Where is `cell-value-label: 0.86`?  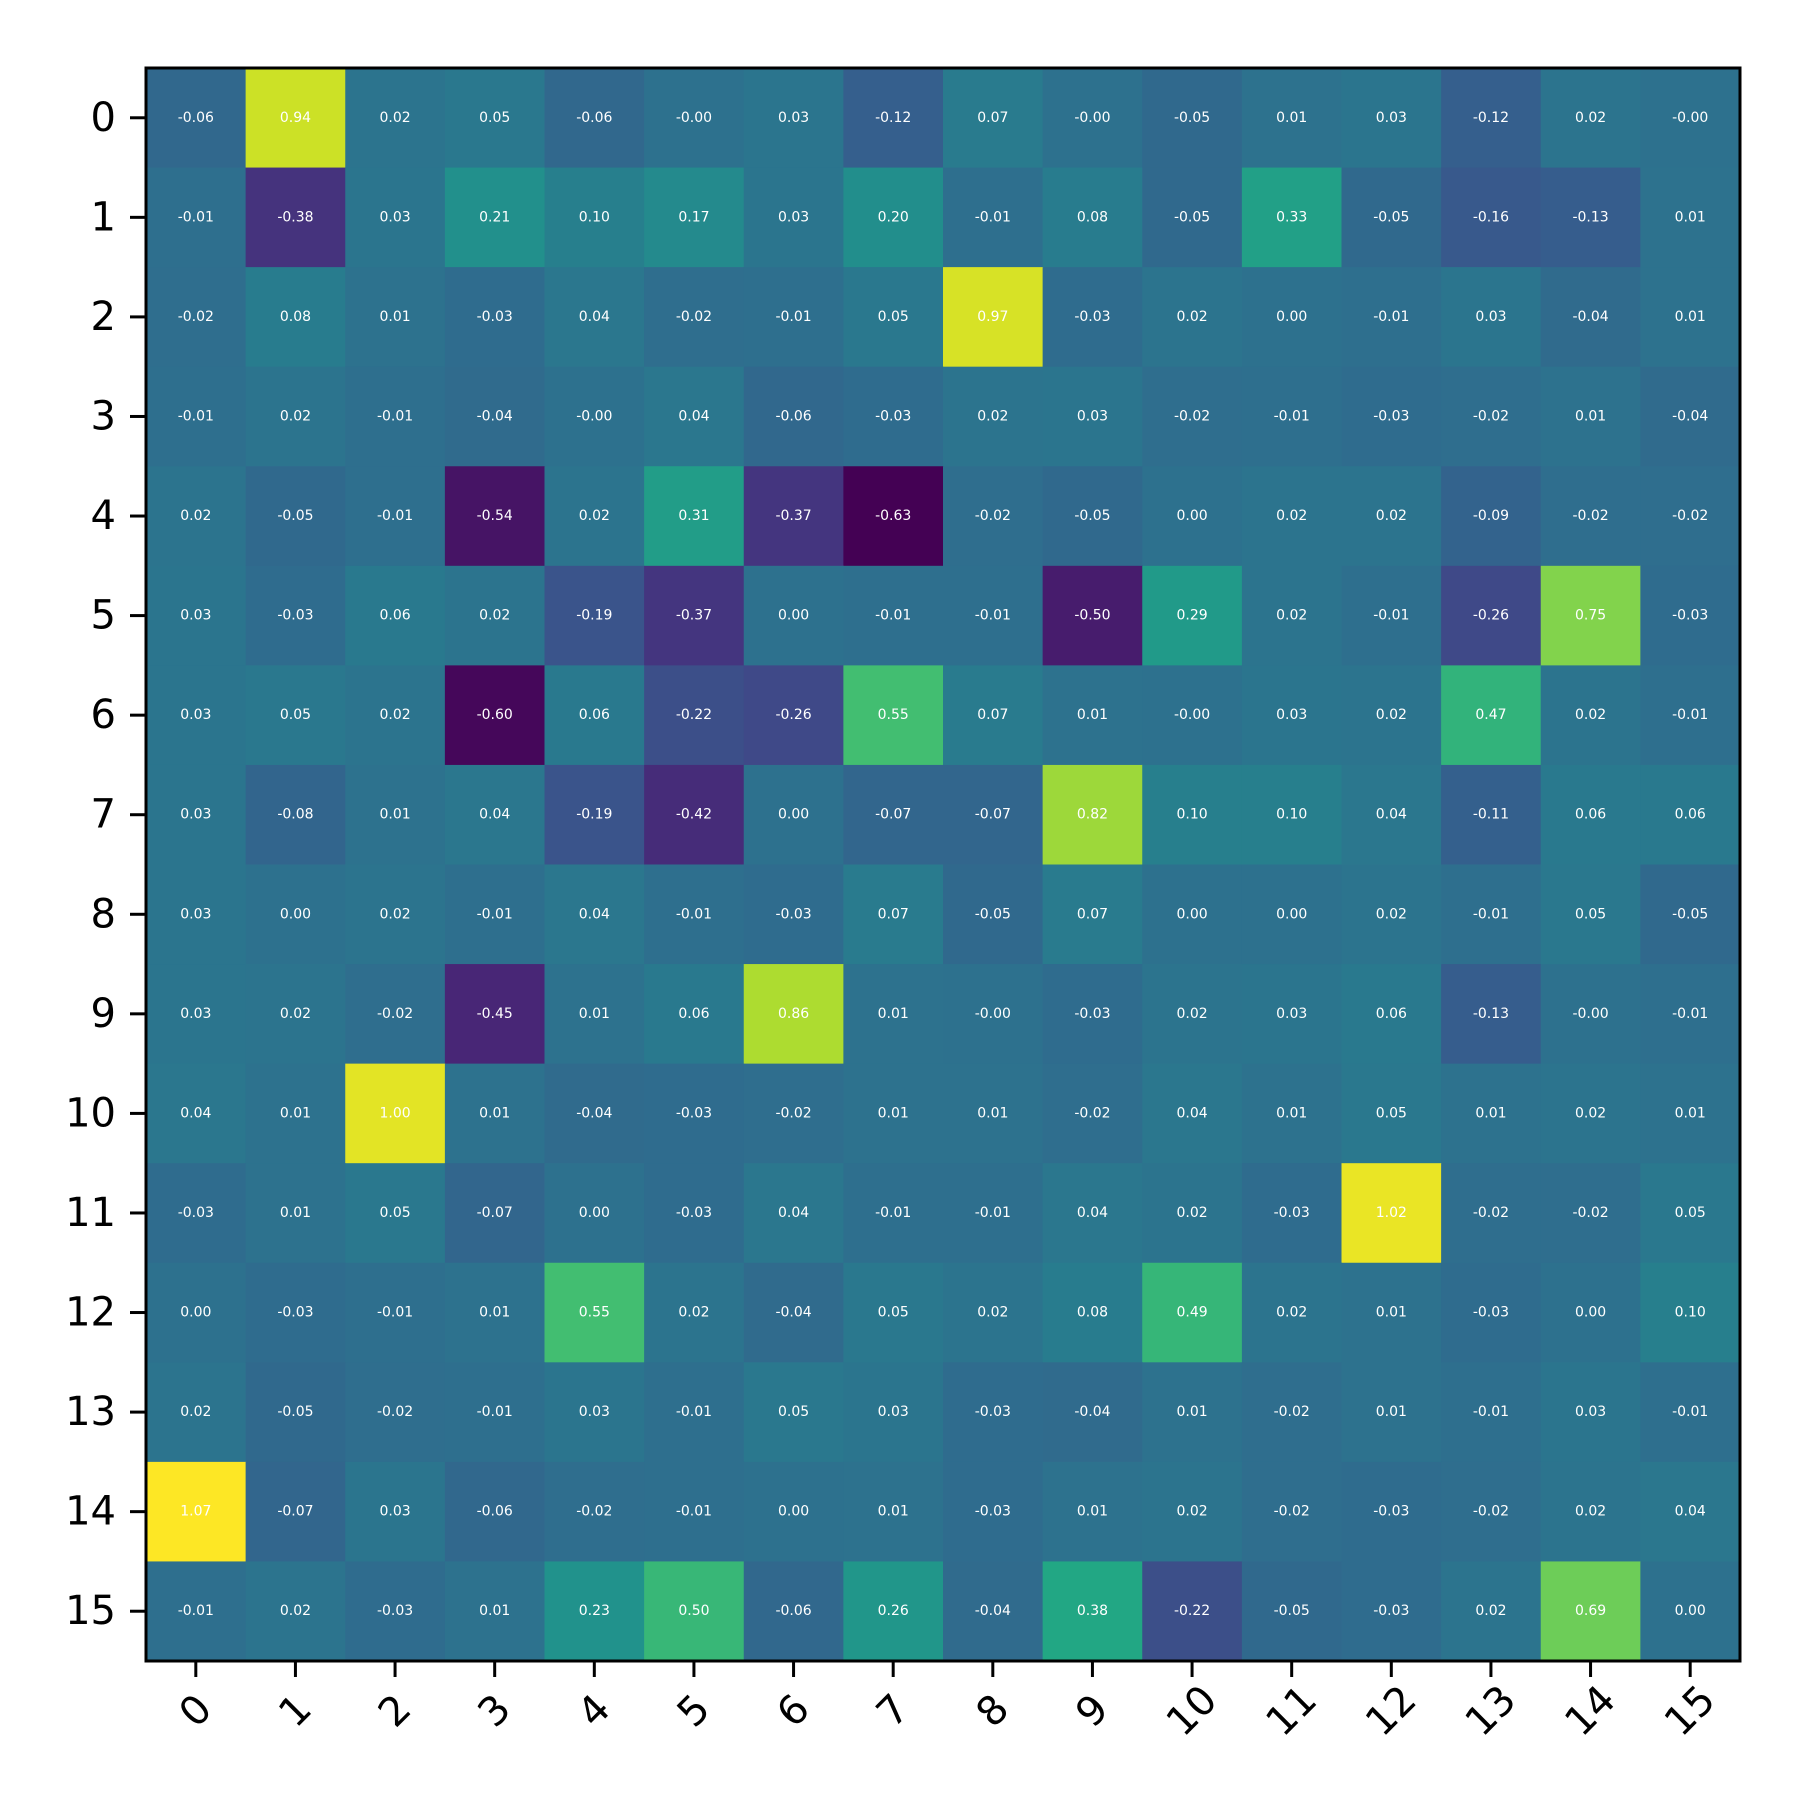 cell-value-label: 0.86 is located at coordinates (793, 1014).